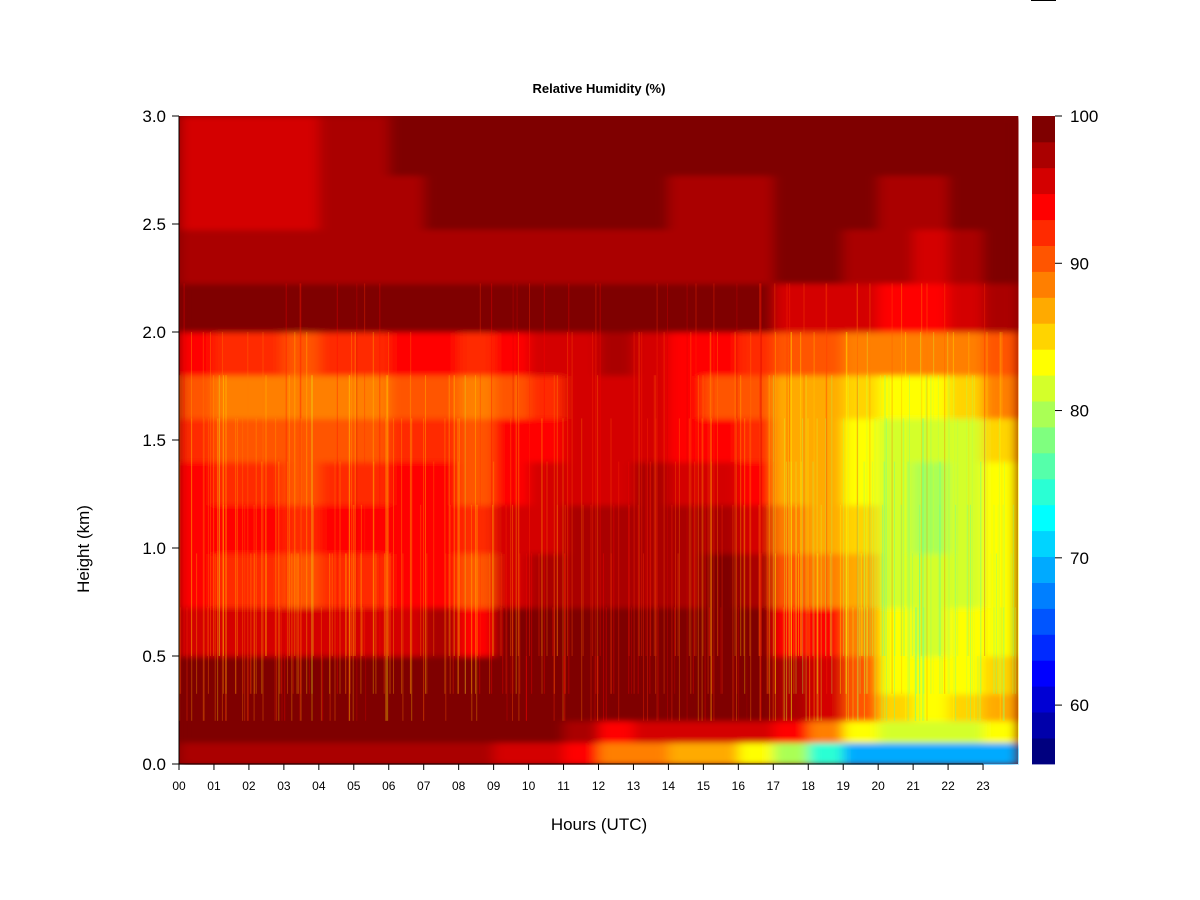 Image resolution: width=1200 pixels, height=900 pixels. Describe the element at coordinates (1084, 116) in the screenshot. I see `colorbar-tick-label: 100` at that location.